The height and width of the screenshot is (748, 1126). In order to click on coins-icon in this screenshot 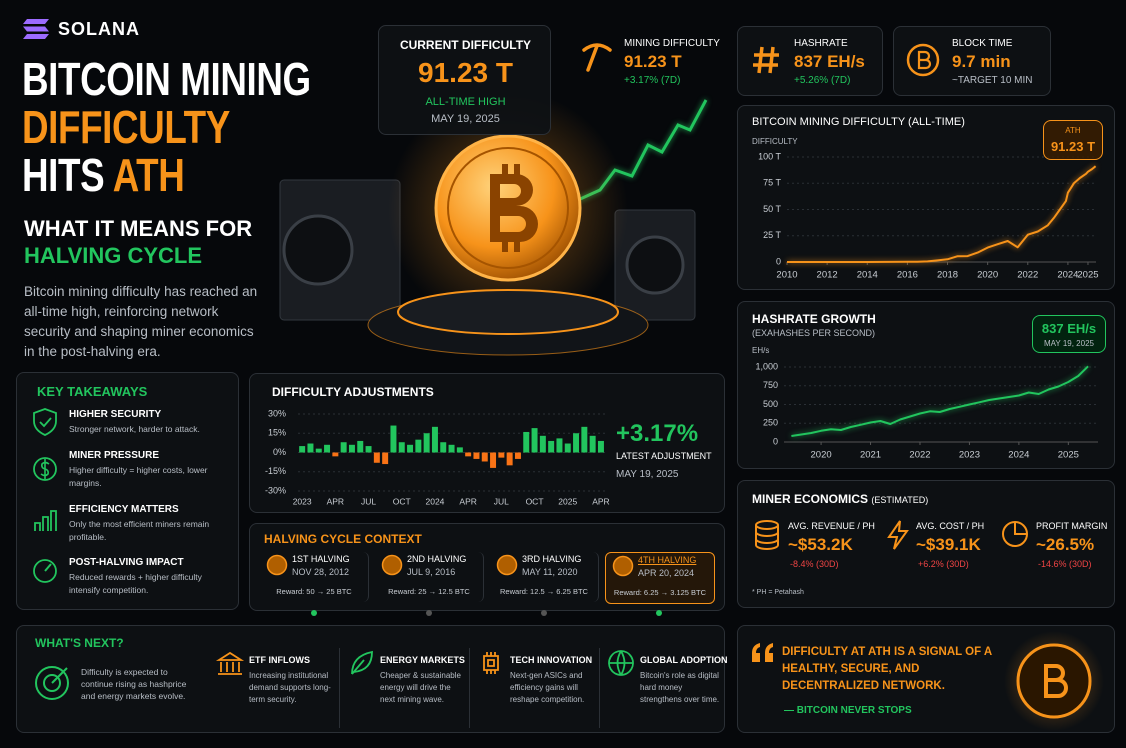, I will do `click(767, 535)`.